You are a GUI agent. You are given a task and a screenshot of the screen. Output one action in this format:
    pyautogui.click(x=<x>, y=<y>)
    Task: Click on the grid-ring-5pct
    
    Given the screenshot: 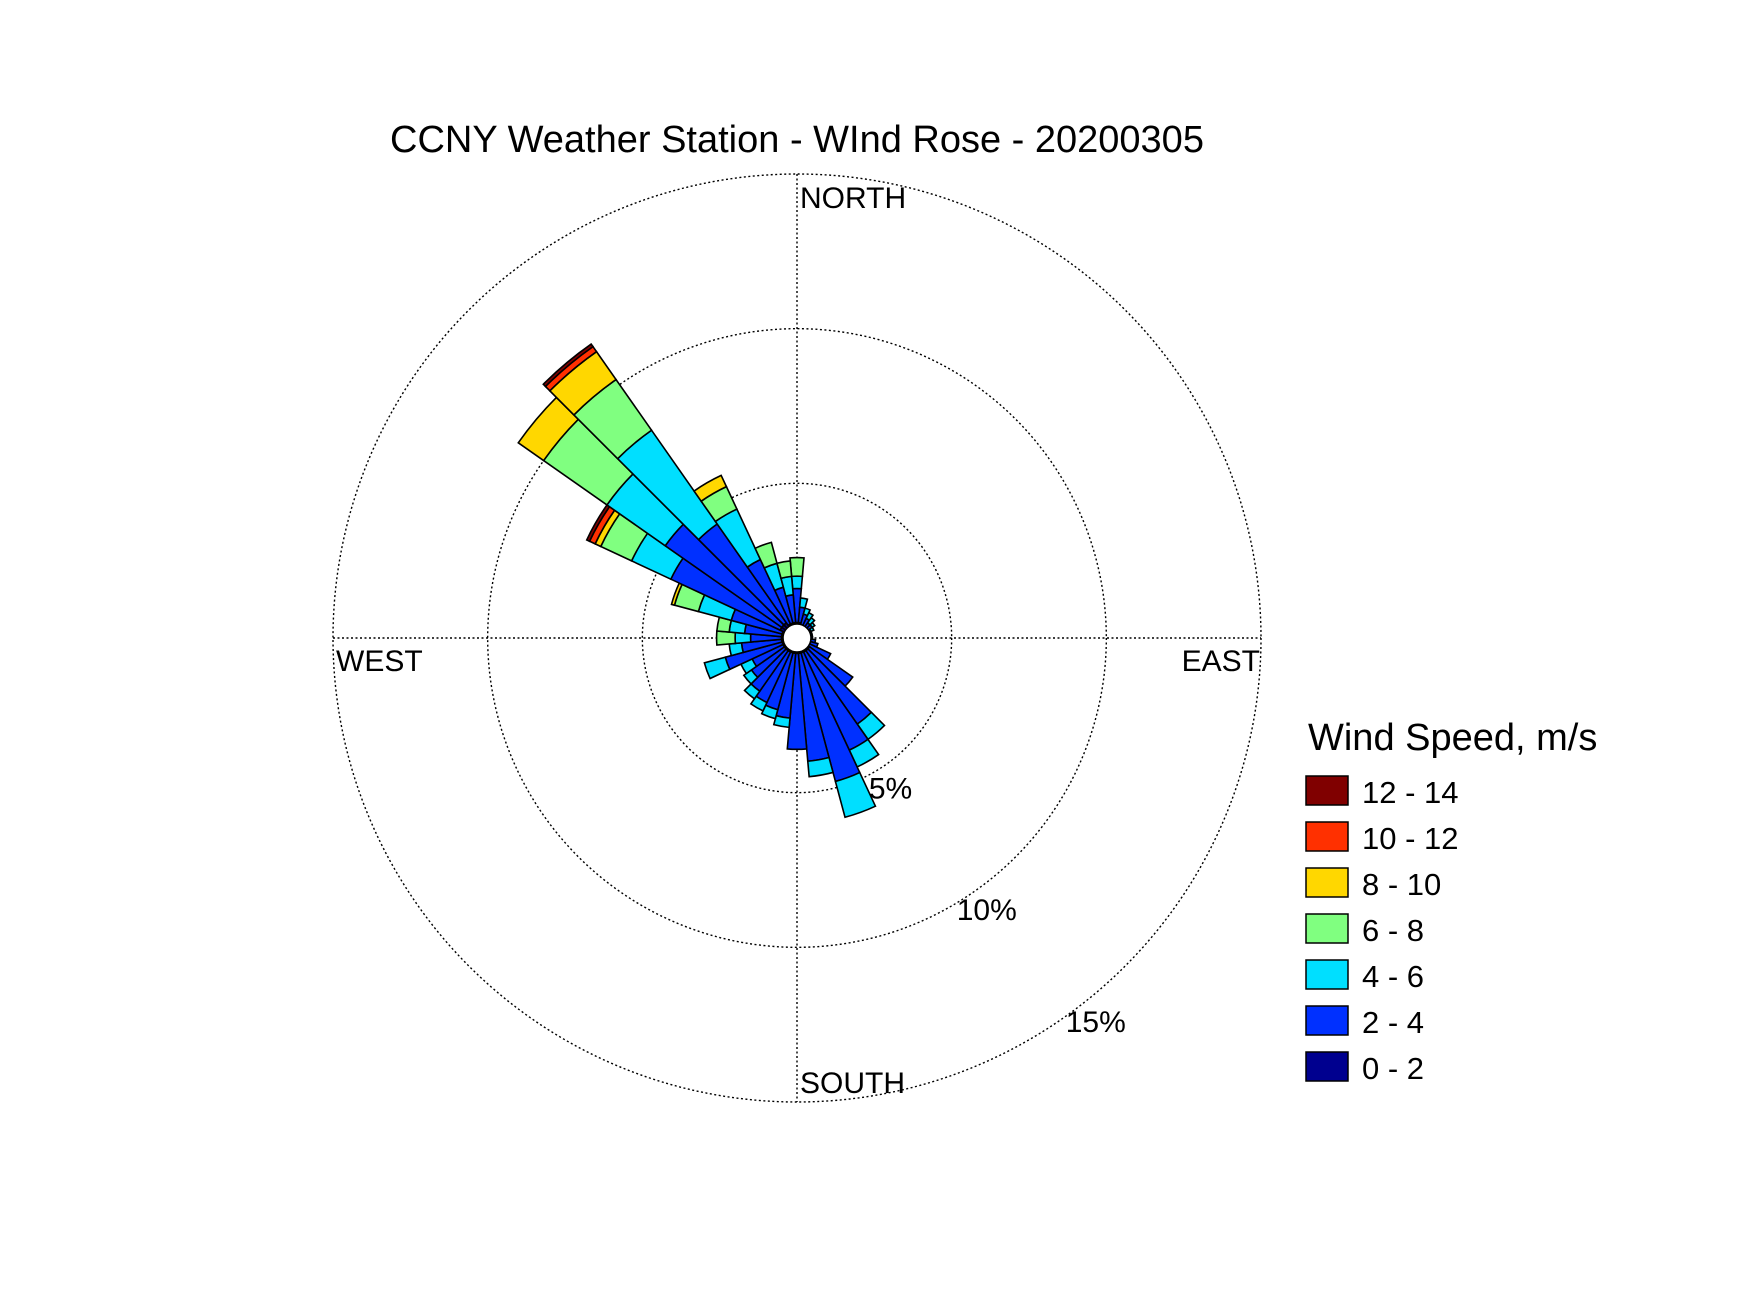 What is the action you would take?
    pyautogui.click(x=797, y=638)
    